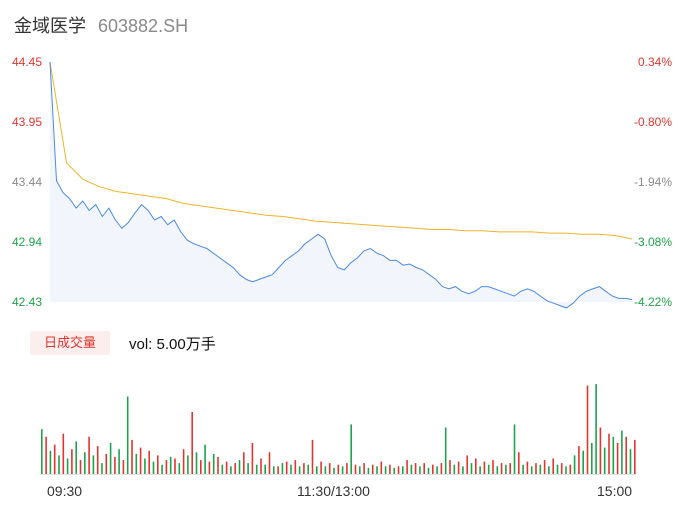 This screenshot has width=686, height=524. I want to click on stock-name: 金域医学, so click(50, 26).